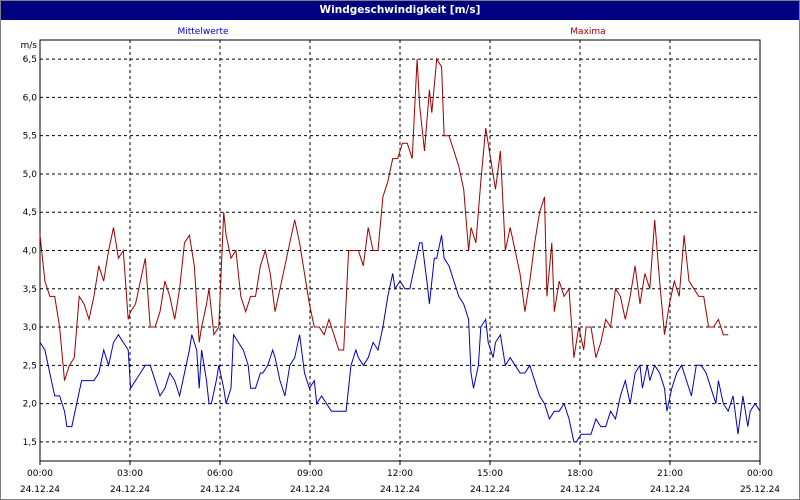  I want to click on y-tick-label: 2,0, so click(30, 405).